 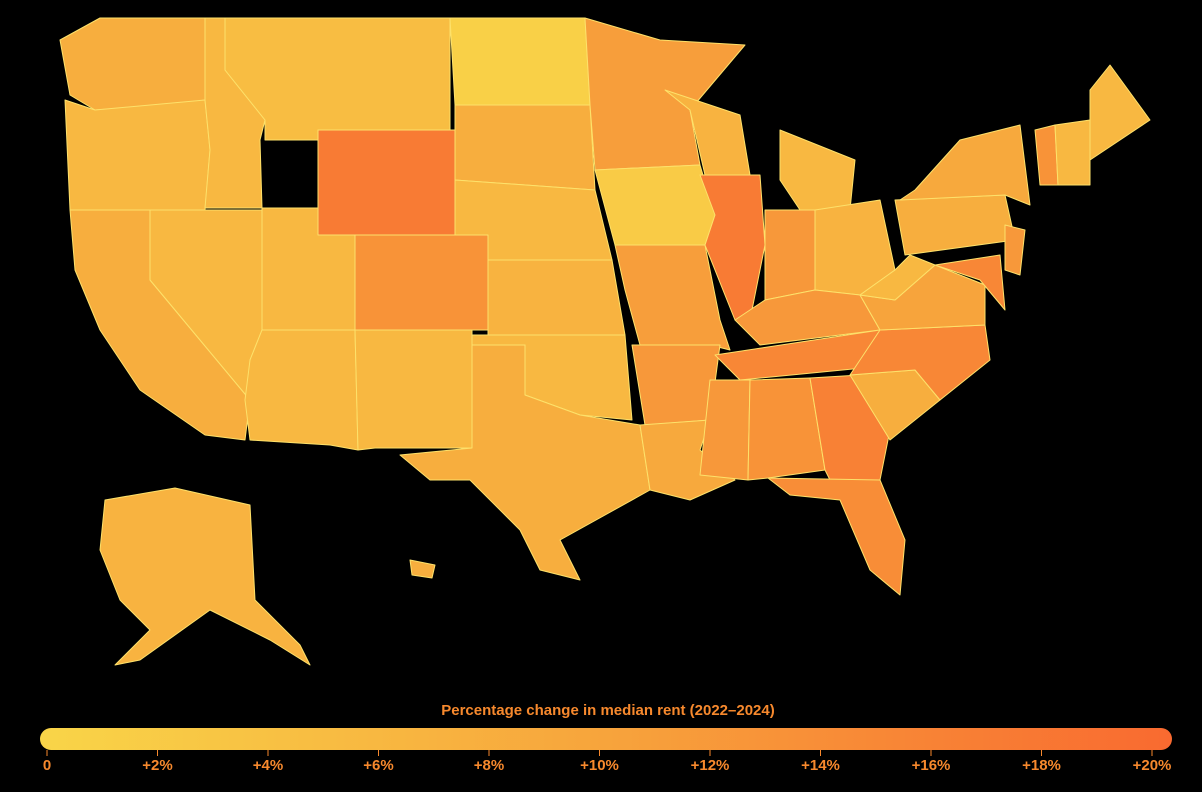 What do you see at coordinates (1152, 765) in the screenshot?
I see `tick-label: +20%` at bounding box center [1152, 765].